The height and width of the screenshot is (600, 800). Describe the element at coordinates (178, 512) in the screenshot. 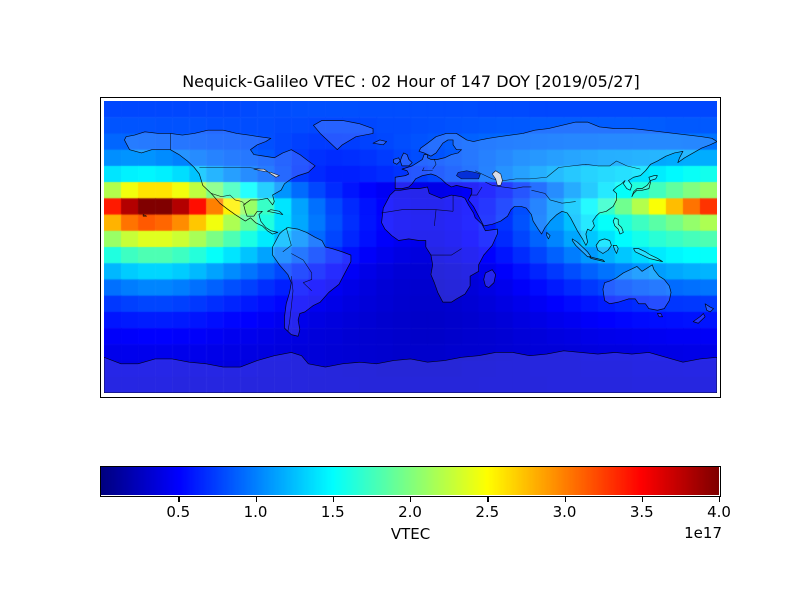

I see `colorbar-tick-label: 0.5` at that location.